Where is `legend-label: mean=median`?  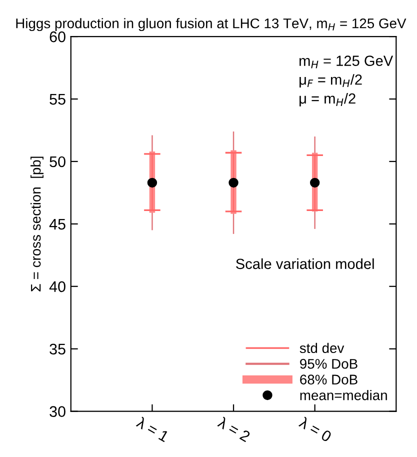 legend-label: mean=median is located at coordinates (343, 395).